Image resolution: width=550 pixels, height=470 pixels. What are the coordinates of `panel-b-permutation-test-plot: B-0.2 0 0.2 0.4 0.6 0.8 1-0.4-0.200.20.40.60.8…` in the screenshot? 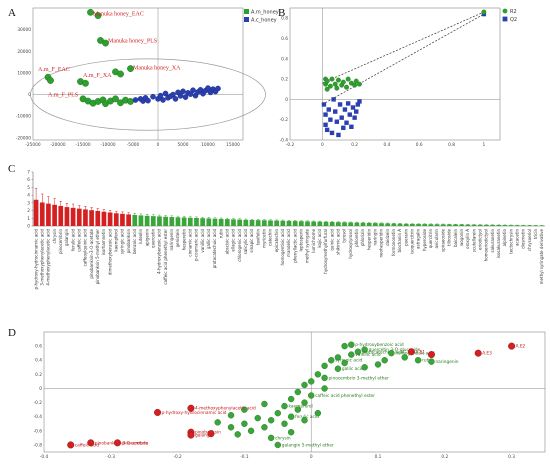 It's located at (397, 77).